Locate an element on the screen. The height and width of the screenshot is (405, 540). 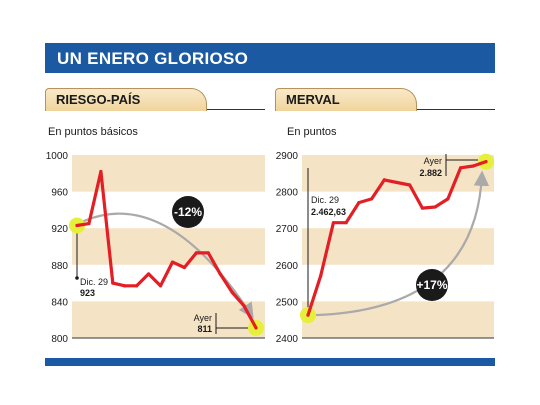
merval-y-tick-label: 2900 is located at coordinates (287, 156).